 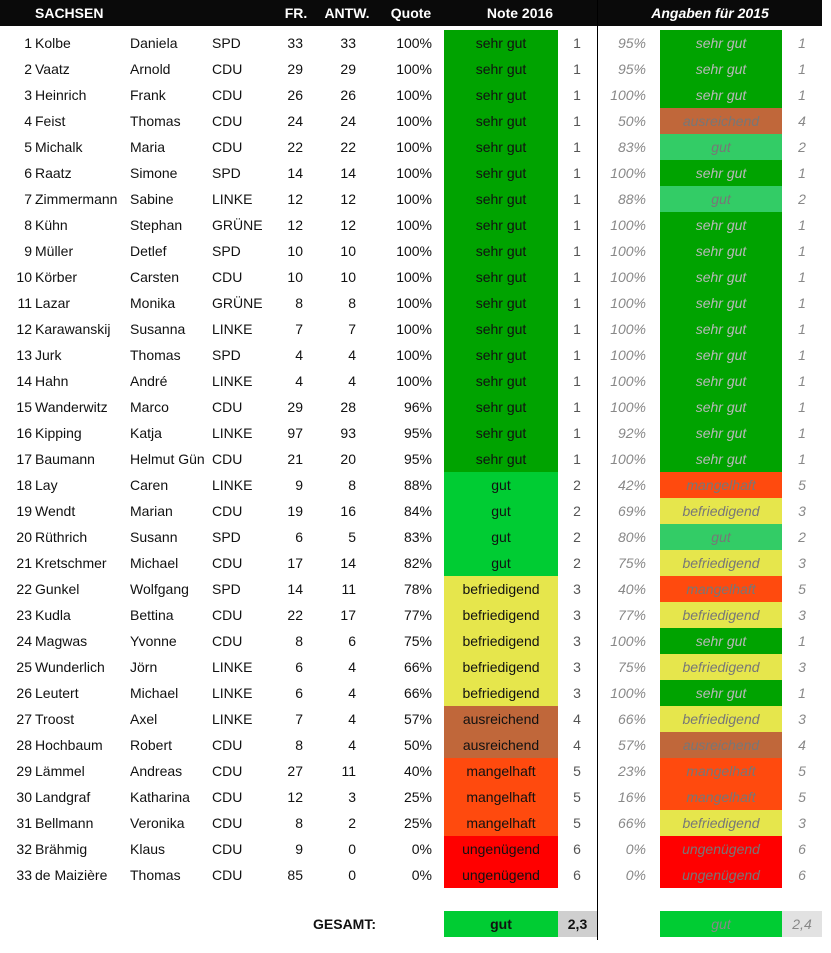 What do you see at coordinates (417, 485) in the screenshot?
I see `quote: 88%` at bounding box center [417, 485].